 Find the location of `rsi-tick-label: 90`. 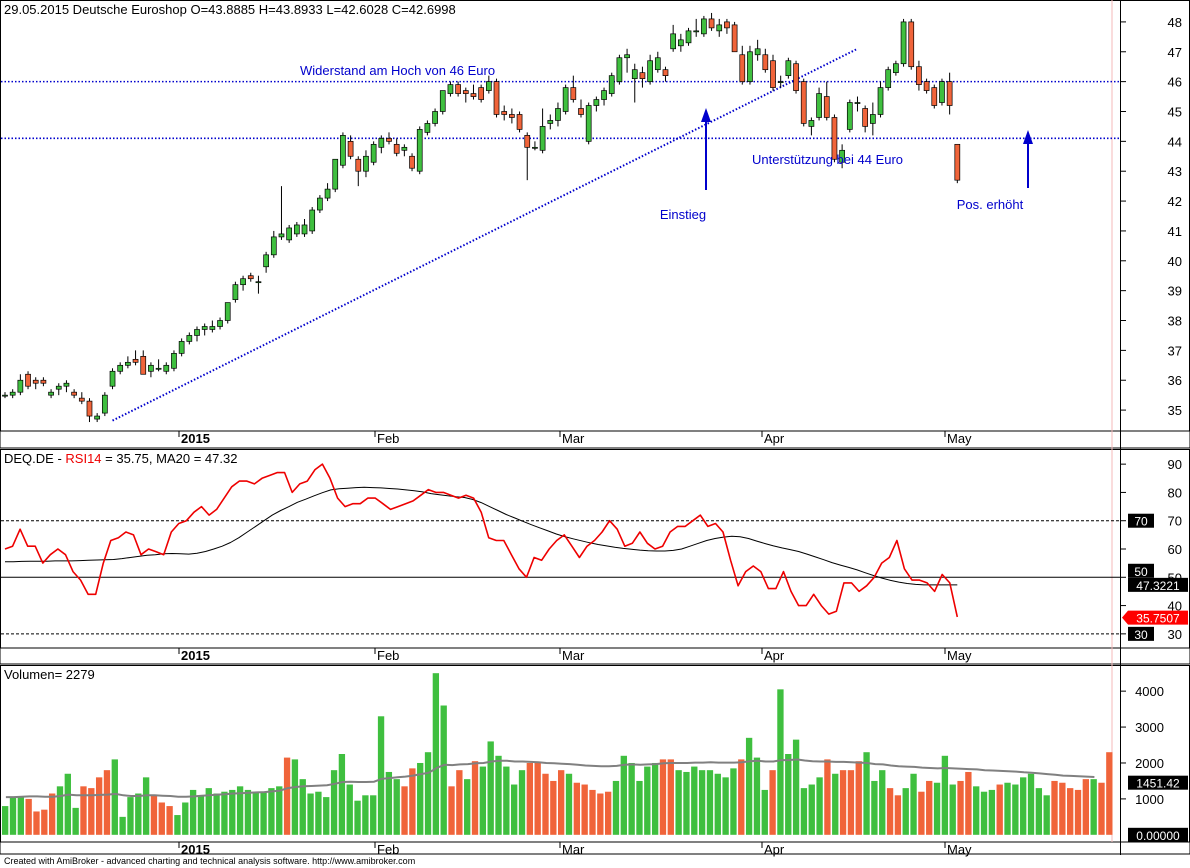

rsi-tick-label: 90 is located at coordinates (1175, 464).